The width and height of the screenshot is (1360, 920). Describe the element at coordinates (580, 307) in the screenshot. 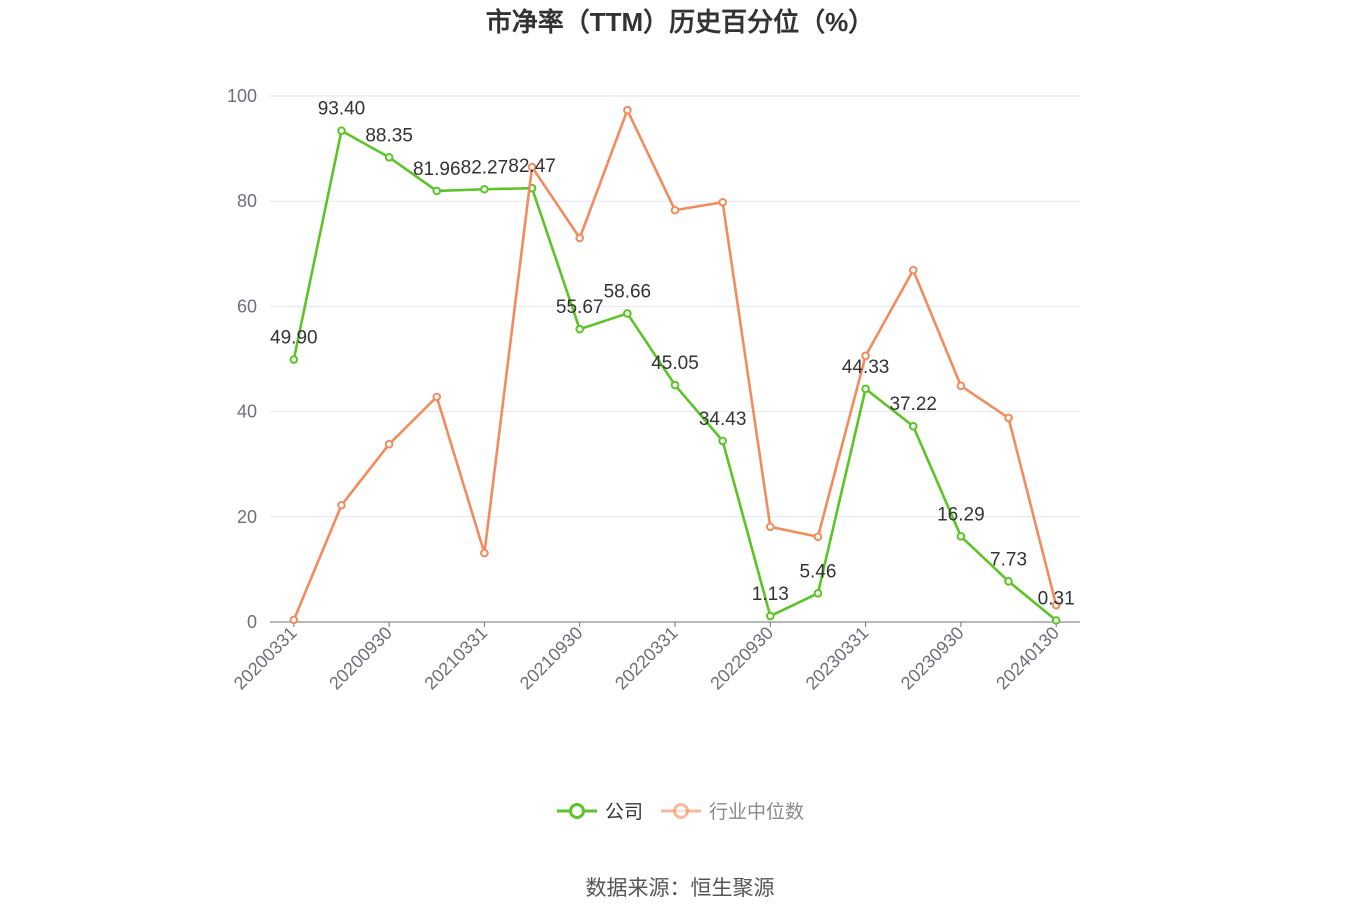

I see `company-data-label: 55.67` at that location.